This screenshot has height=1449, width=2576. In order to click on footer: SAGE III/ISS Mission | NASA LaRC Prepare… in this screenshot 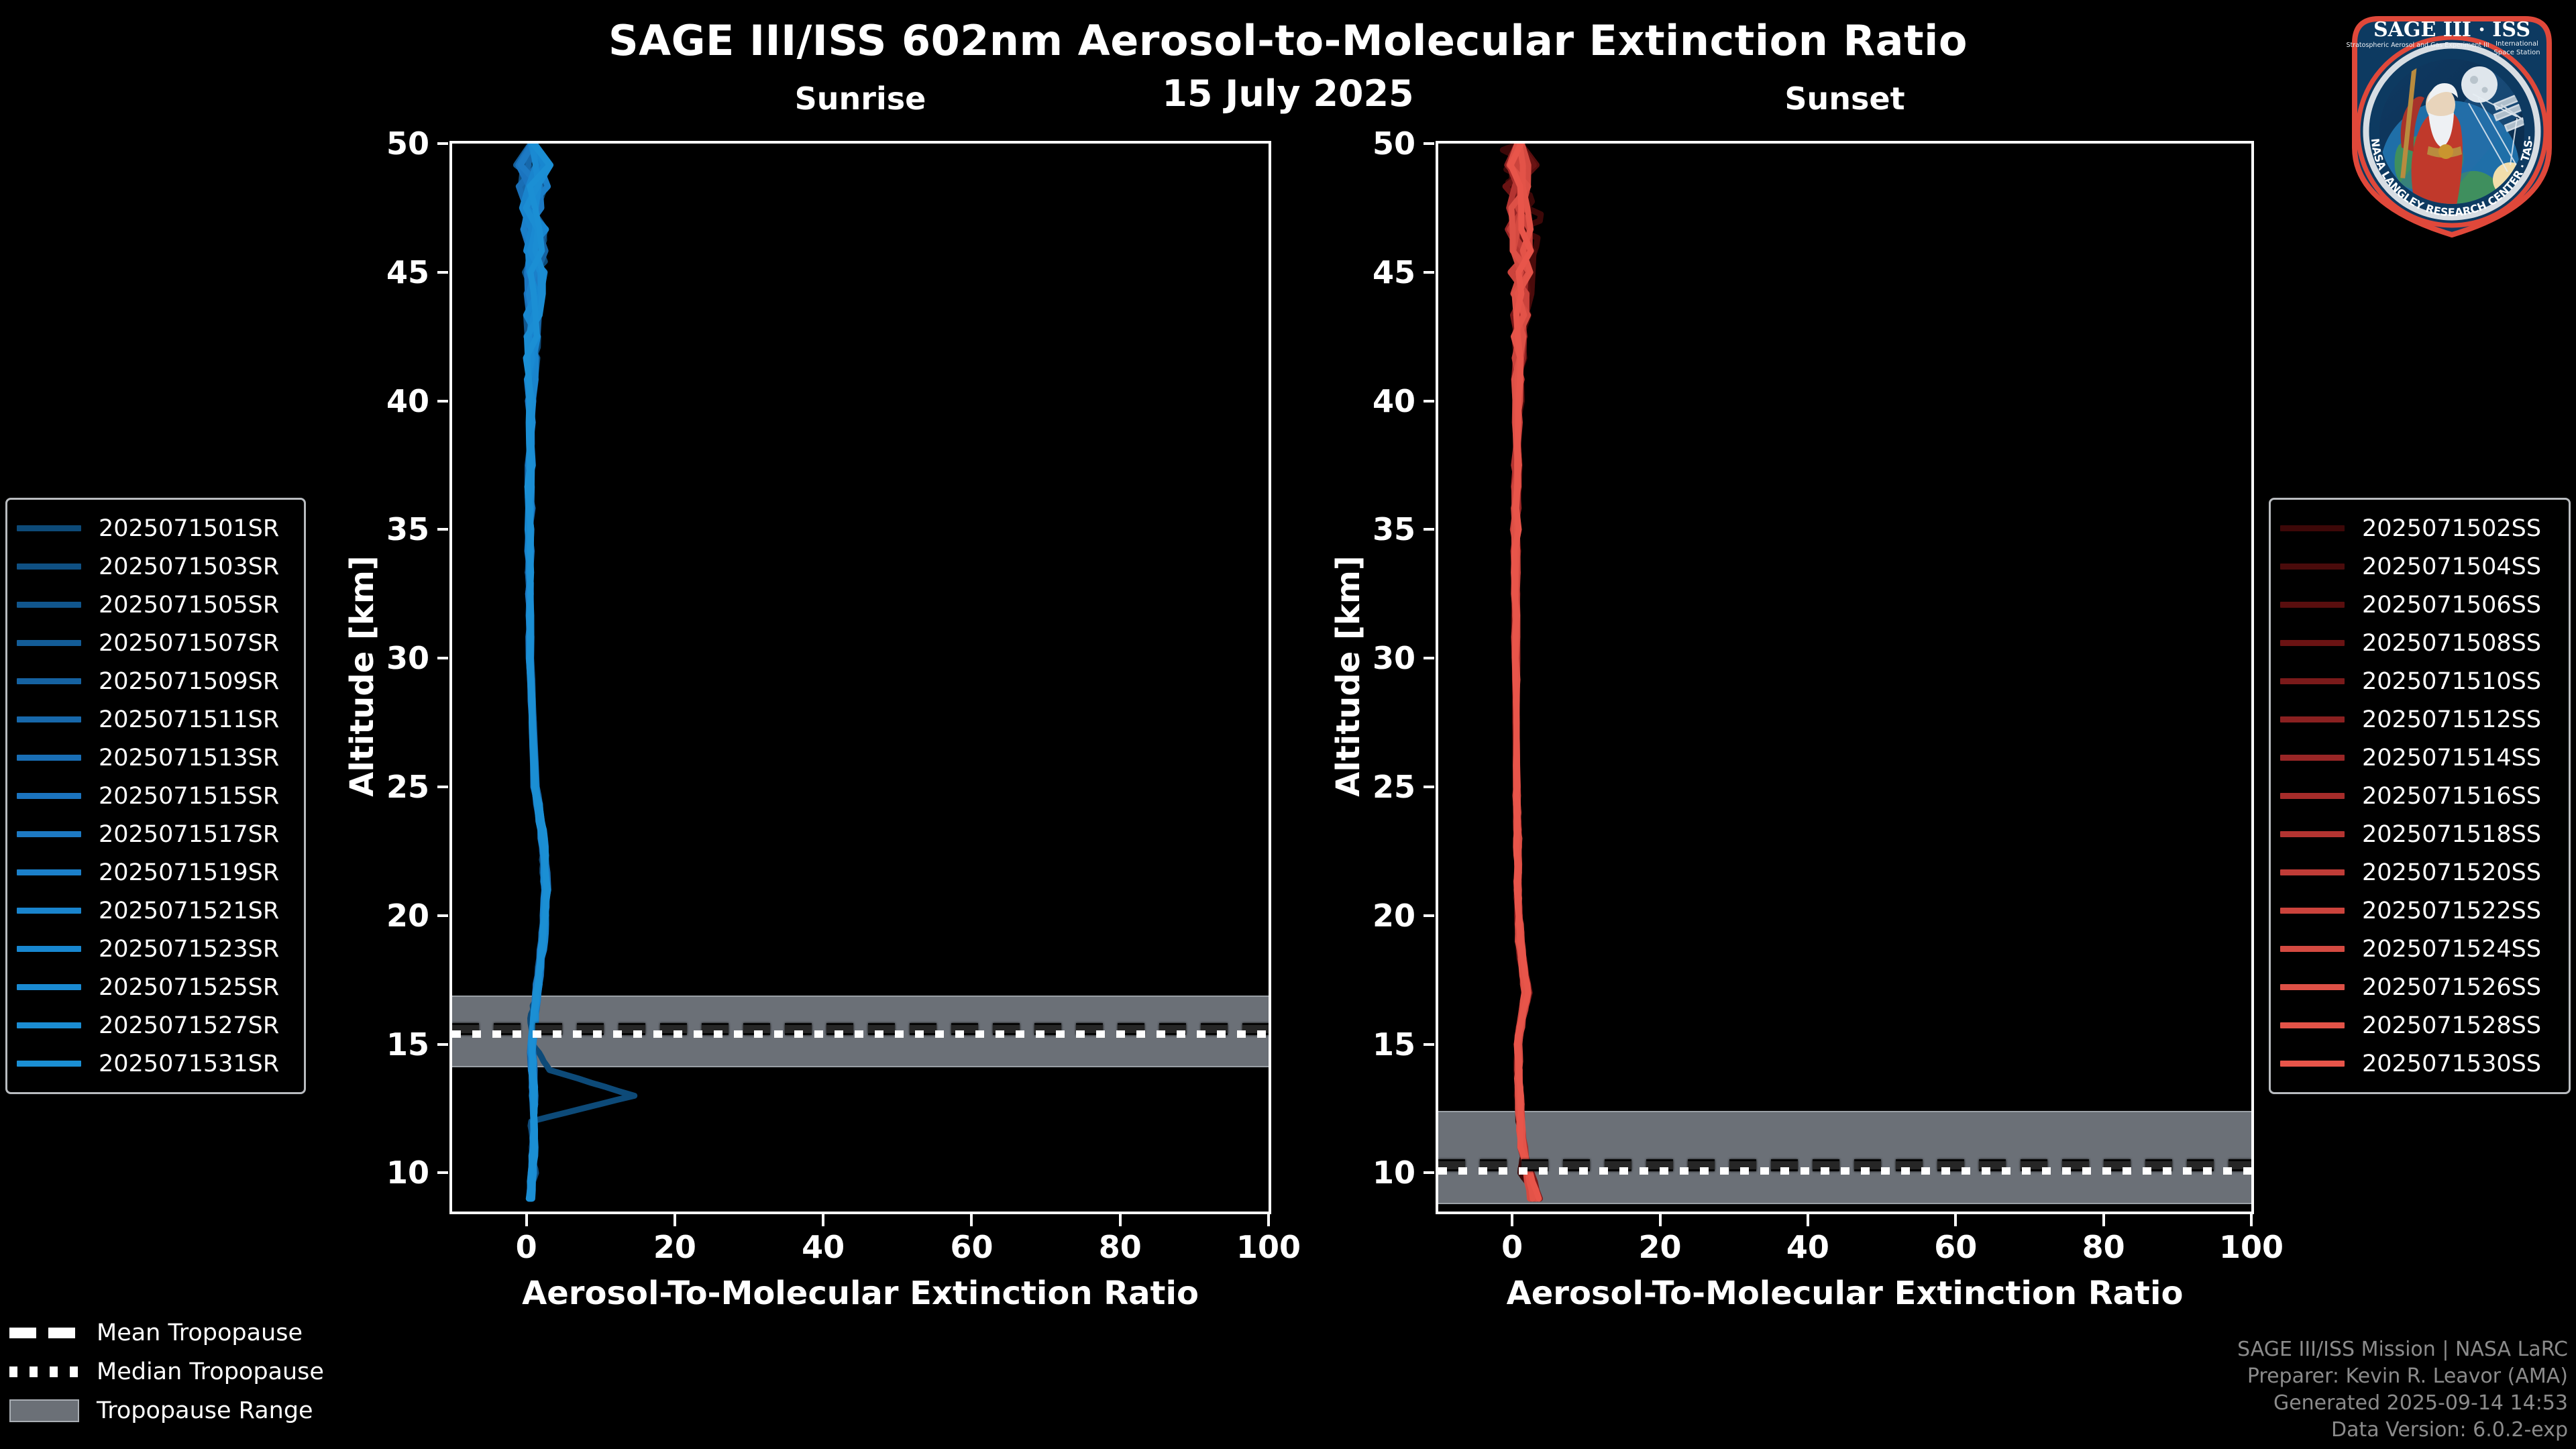, I will do `click(2402, 1390)`.